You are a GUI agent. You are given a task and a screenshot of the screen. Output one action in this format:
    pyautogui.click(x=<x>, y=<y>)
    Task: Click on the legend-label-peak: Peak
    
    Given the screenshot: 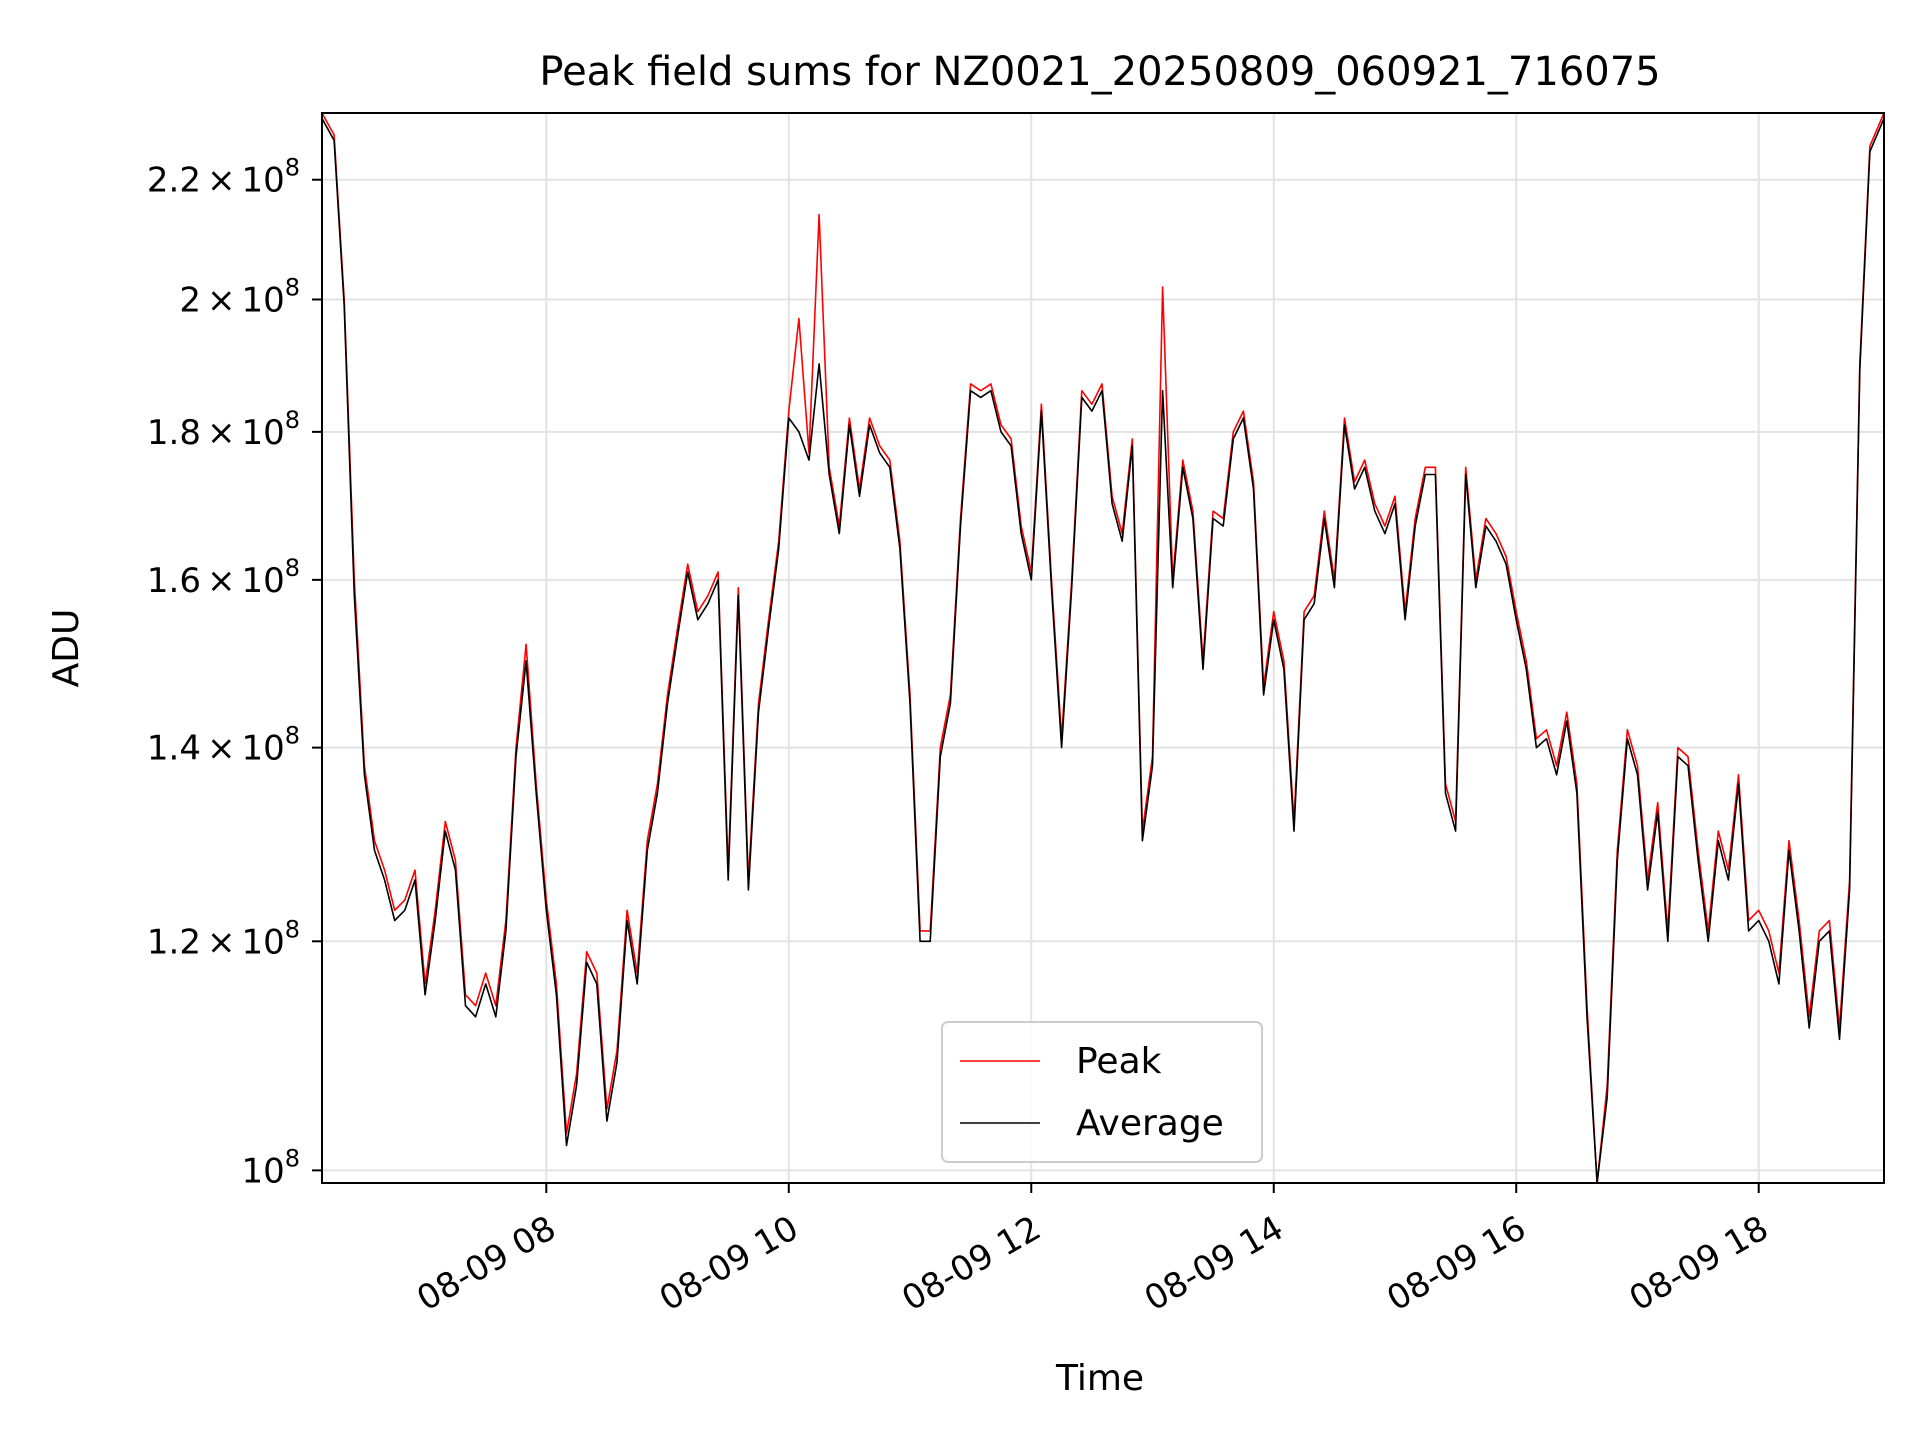 What is the action you would take?
    pyautogui.click(x=1119, y=1061)
    